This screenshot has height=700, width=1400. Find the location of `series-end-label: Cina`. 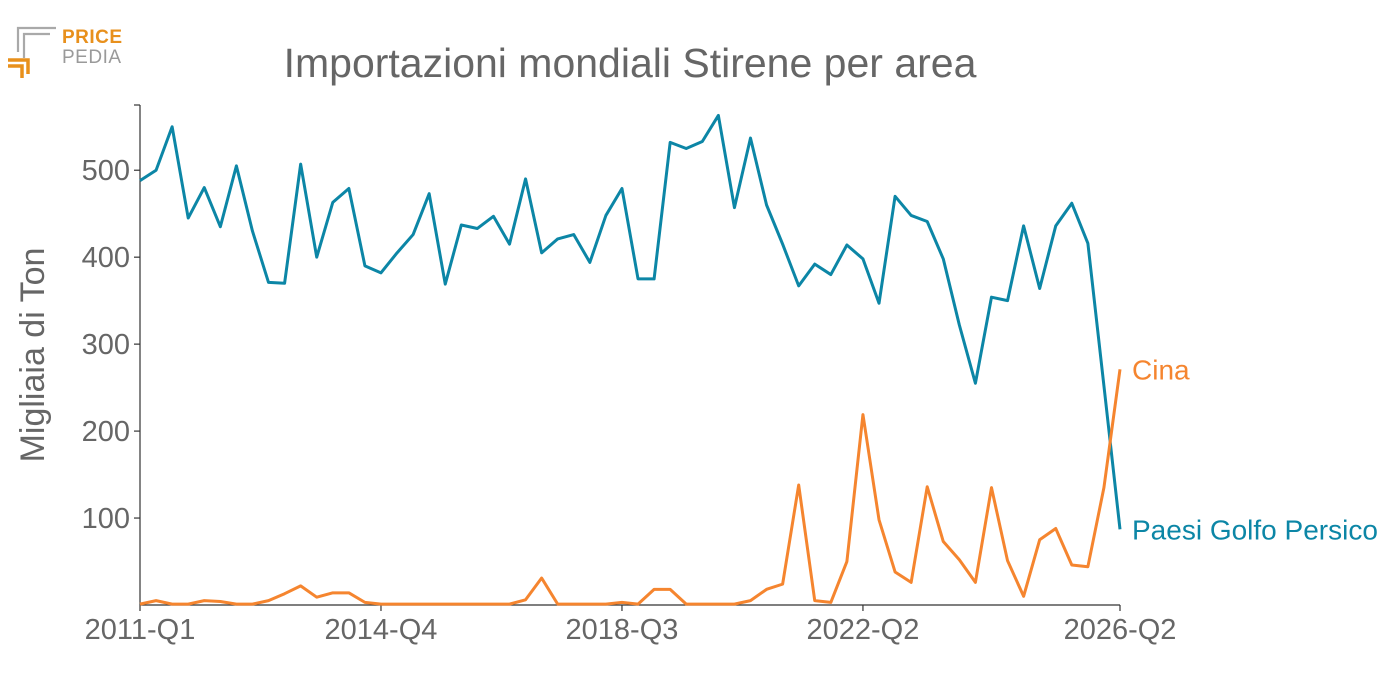

series-end-label: Cina is located at coordinates (1161, 369).